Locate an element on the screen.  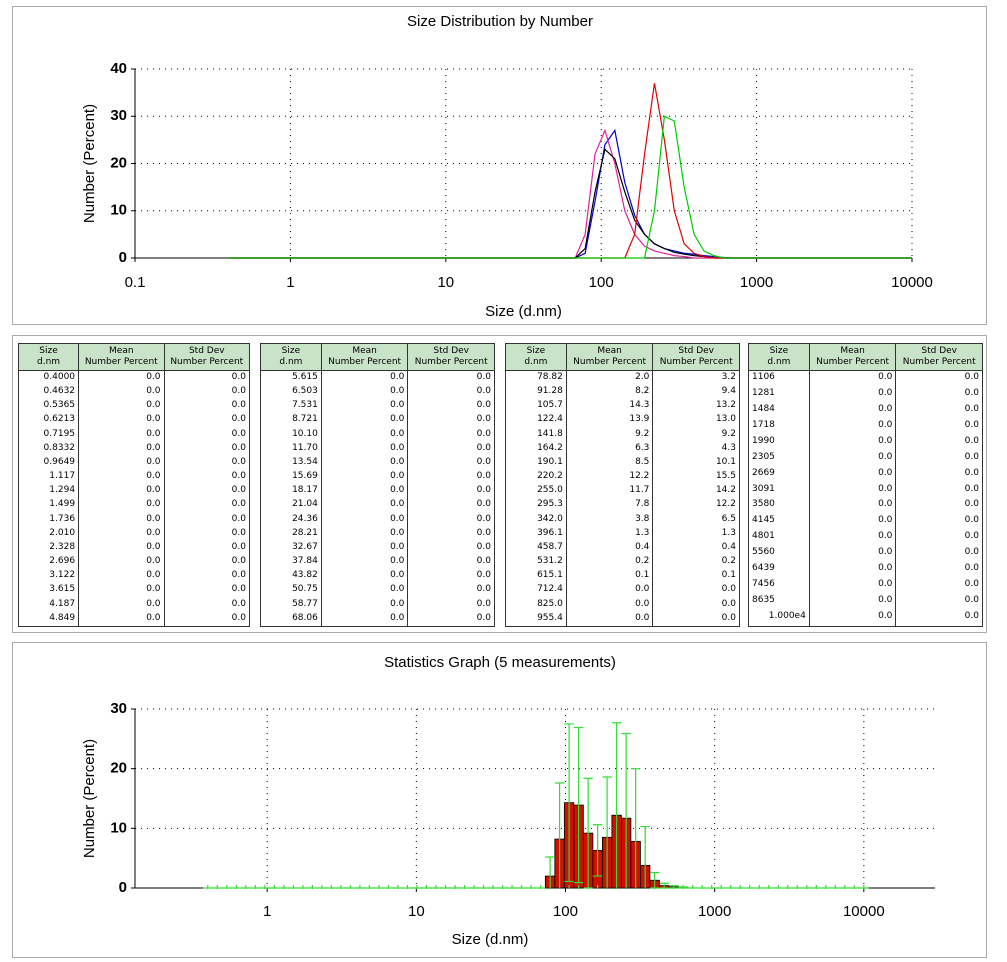
table-cell: 32.67 is located at coordinates (291, 548).